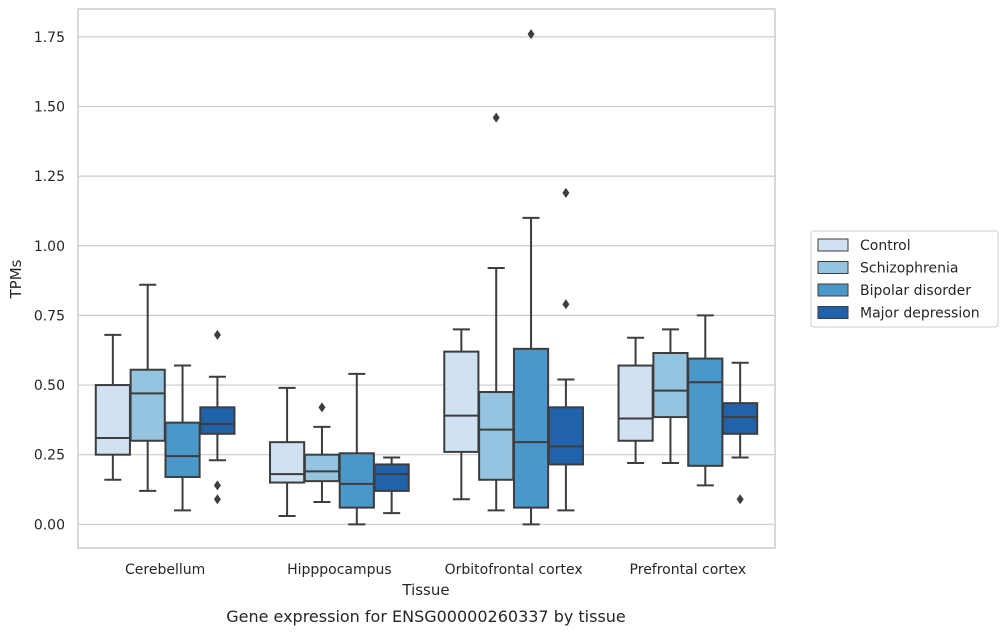  Describe the element at coordinates (16, 279) in the screenshot. I see `y-axis-label: TPMs` at that location.